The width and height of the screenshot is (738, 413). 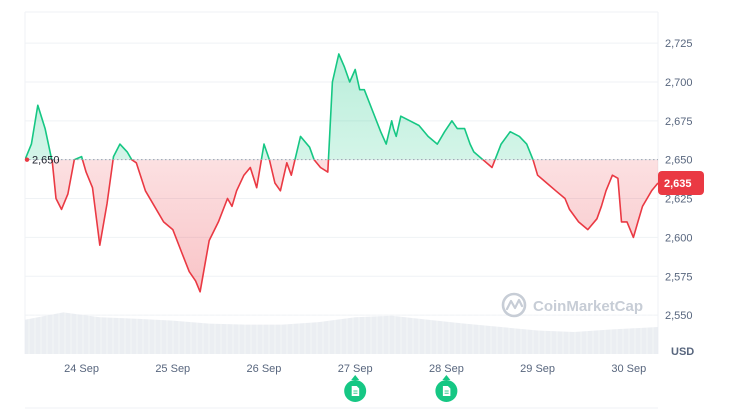 I want to click on y-axis: 2,725 2,700 2,675 2,650 2,625 2,600 2,575 2,550, so click(x=679, y=180).